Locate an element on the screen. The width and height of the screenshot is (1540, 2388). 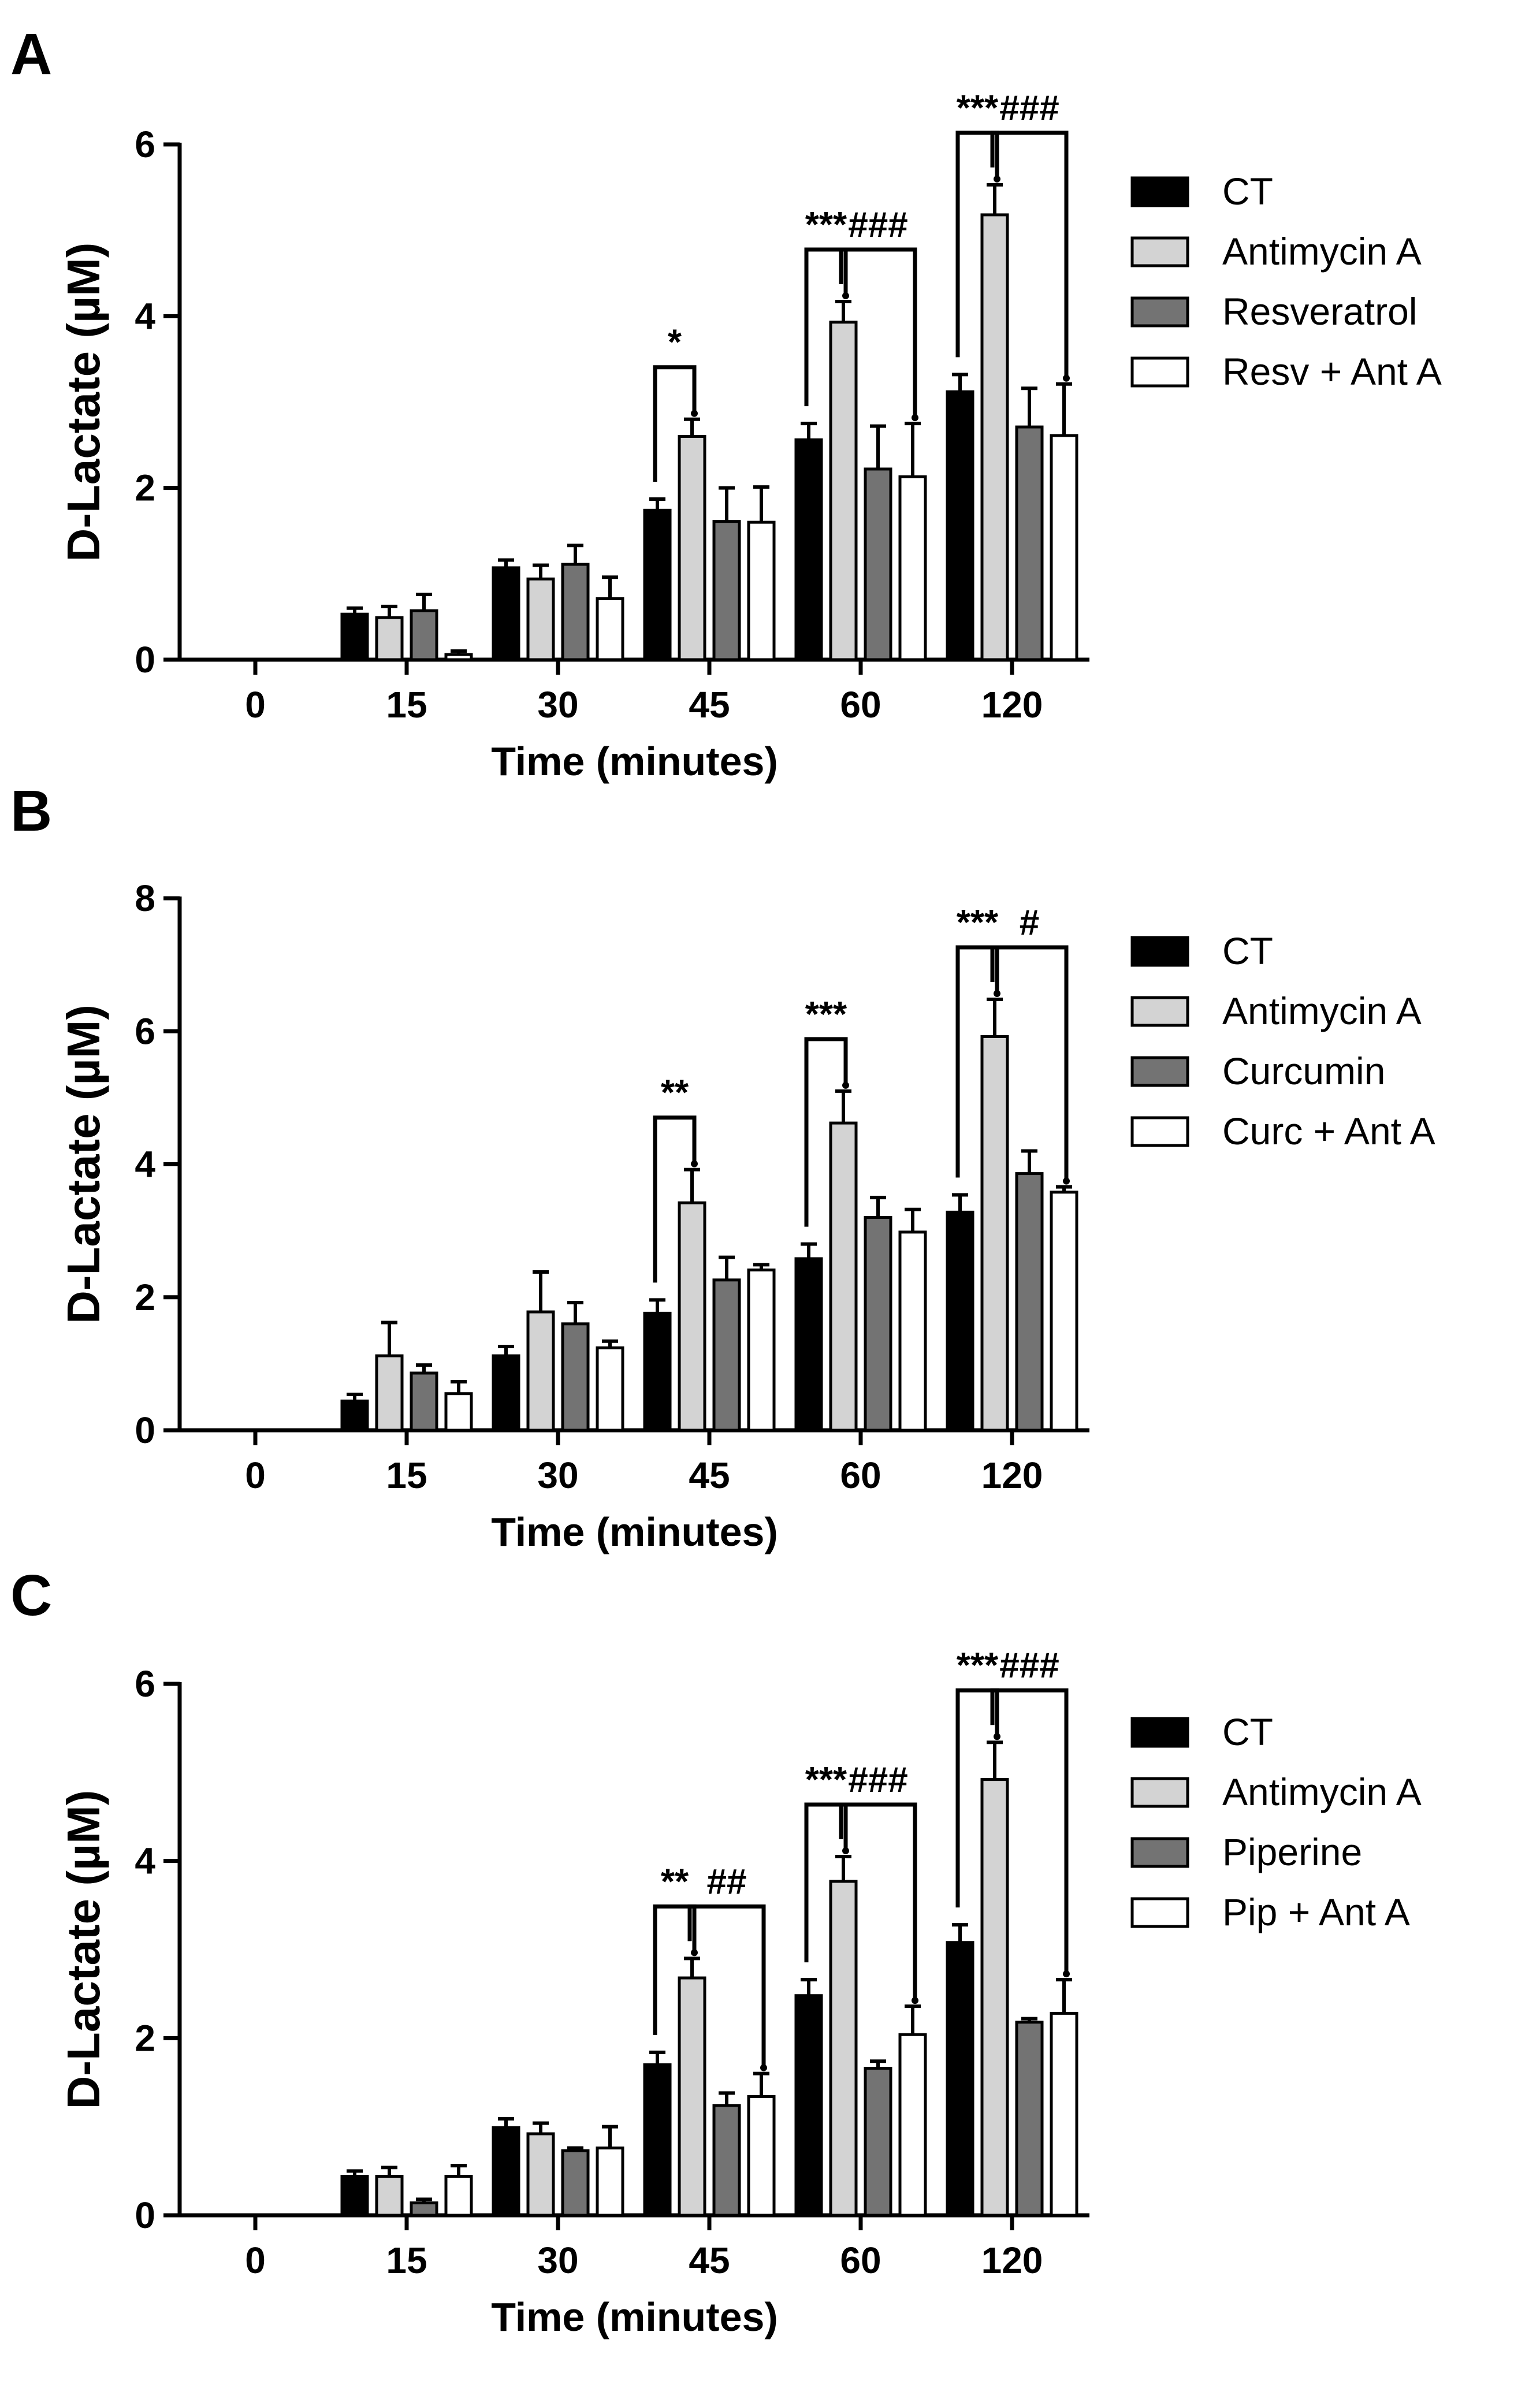
legend: CT Antimycin A Resveratrol Resv + Ant A is located at coordinates (1286, 281).